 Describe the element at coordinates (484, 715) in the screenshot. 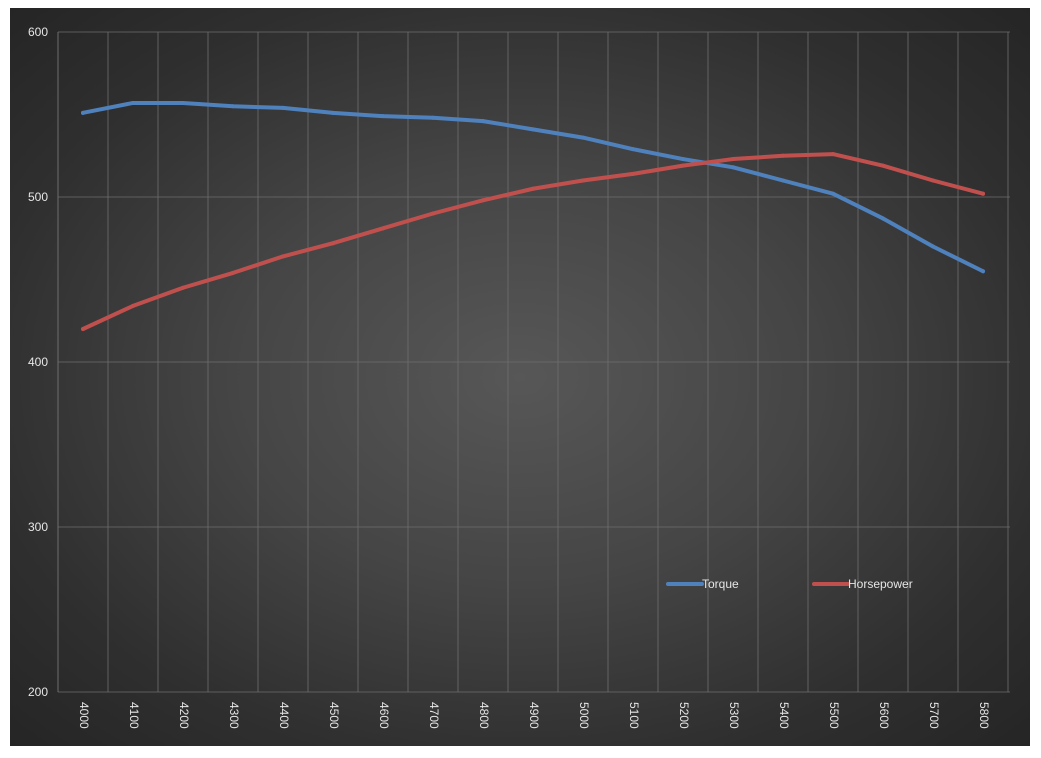

I see `x-tick-label: 4800` at that location.